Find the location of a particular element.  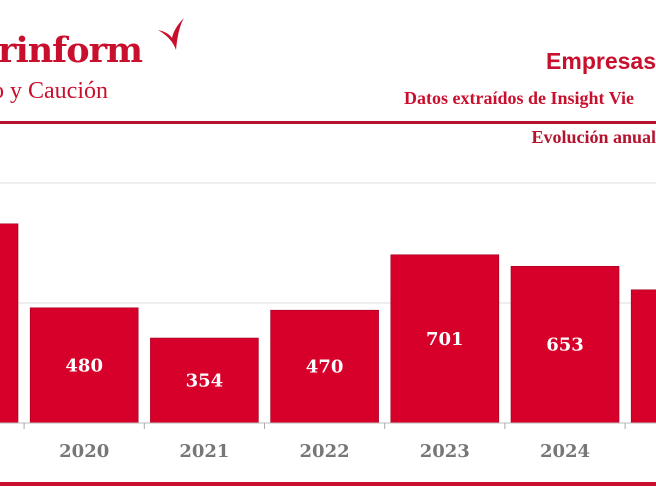

bar-value-label: 470 is located at coordinates (325, 367).